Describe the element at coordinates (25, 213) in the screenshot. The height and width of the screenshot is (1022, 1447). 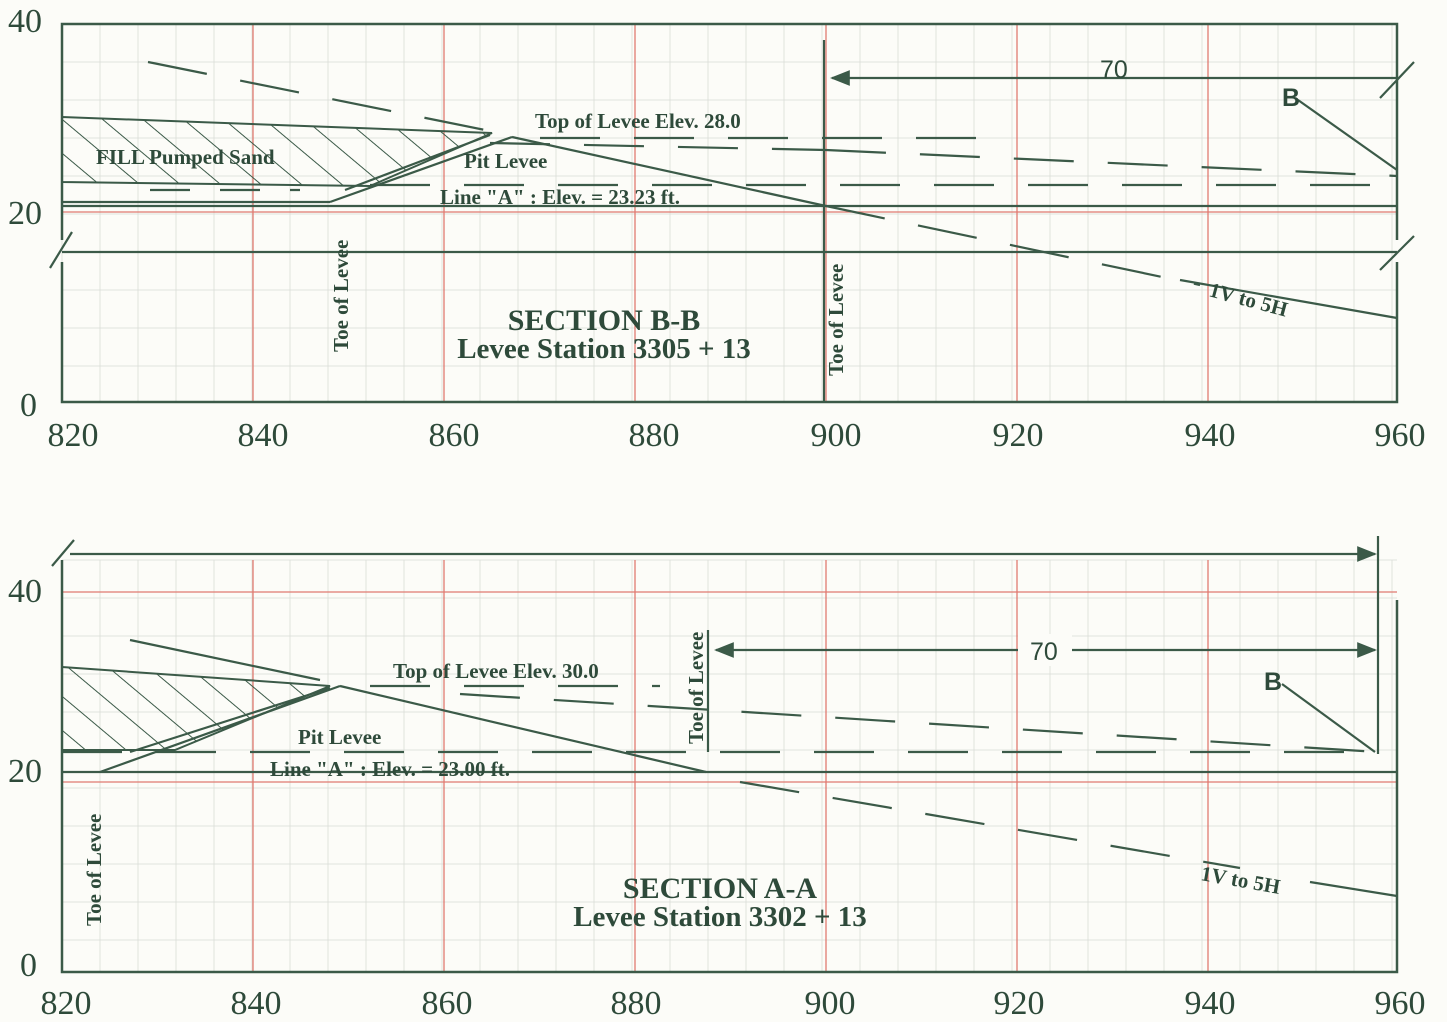
I see `y-tick-top-20: 20` at that location.